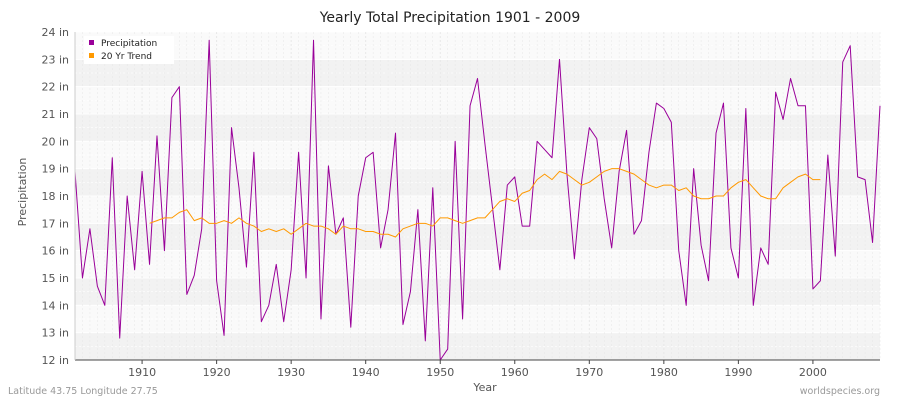  Describe the element at coordinates (450, 18) in the screenshot. I see `chart-title: Yearly Total Precipitation 1901 - 2009` at that location.